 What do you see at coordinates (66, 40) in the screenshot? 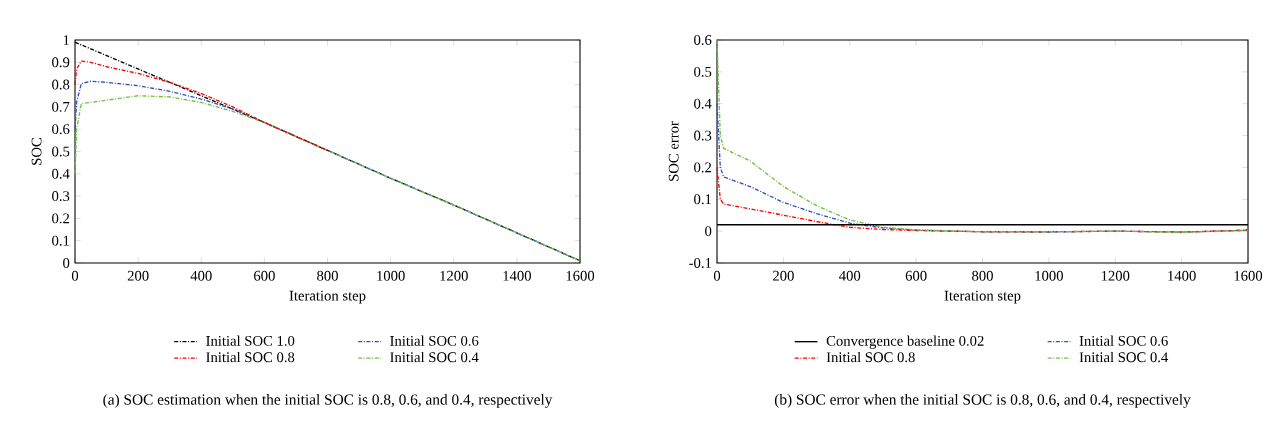
I see `y-tick-label: 1` at bounding box center [66, 40].